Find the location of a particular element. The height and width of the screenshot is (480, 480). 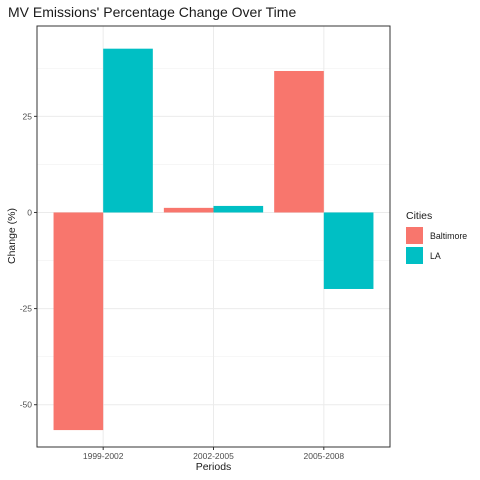

bar-la-1999-2002 is located at coordinates (128, 130).